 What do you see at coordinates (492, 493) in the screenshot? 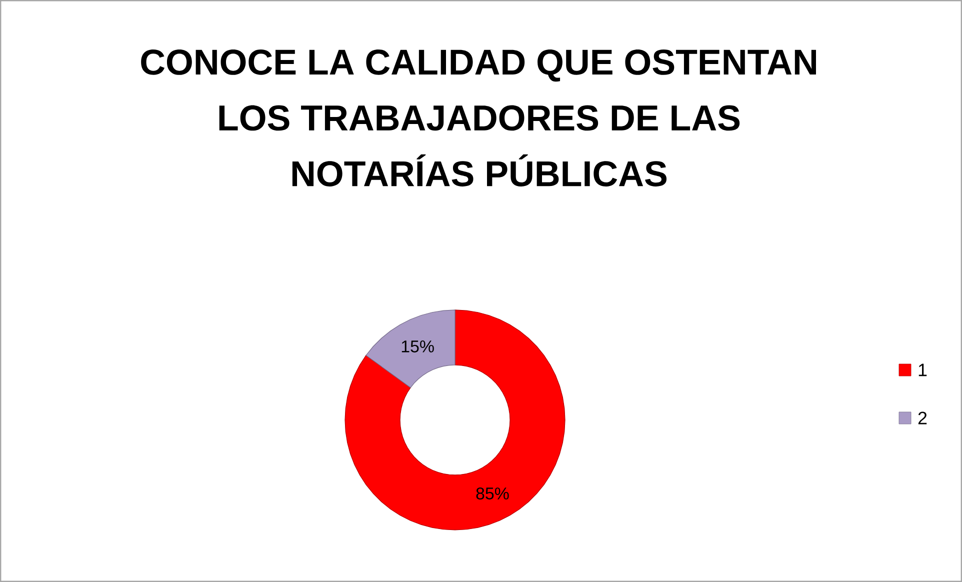
I see `data-label: 85%` at bounding box center [492, 493].